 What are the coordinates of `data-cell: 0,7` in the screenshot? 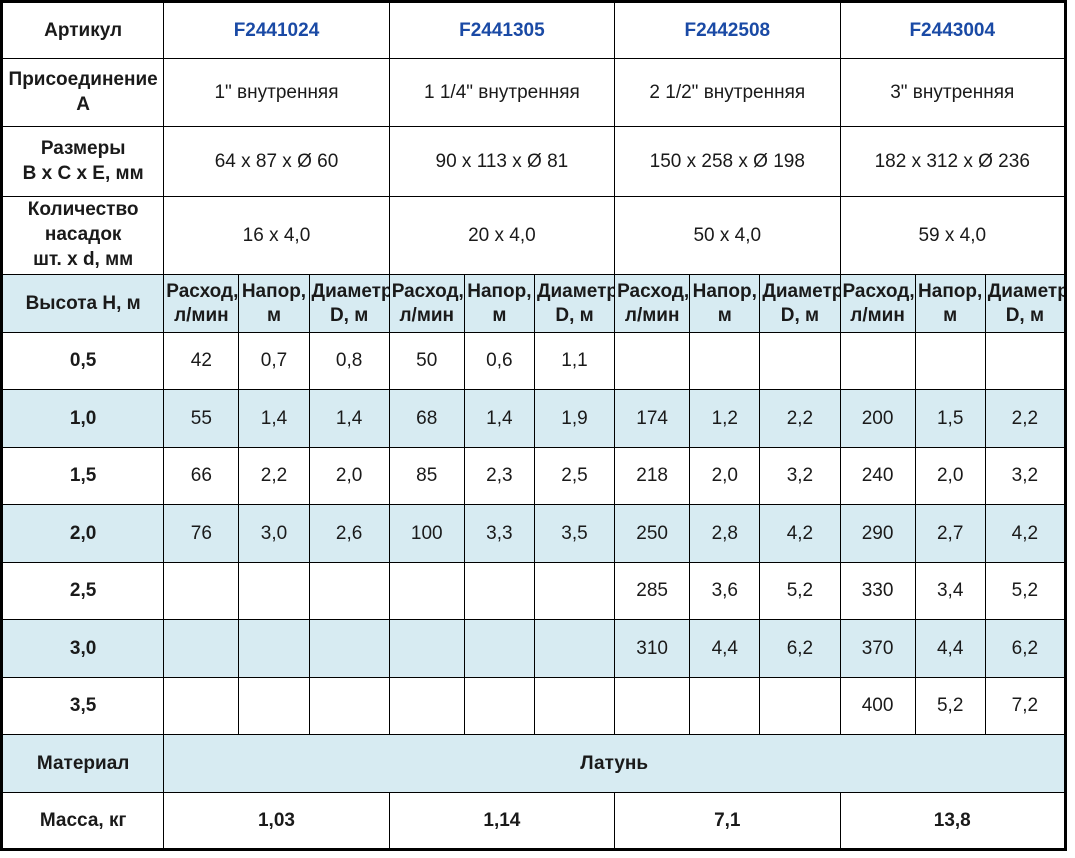 It's located at (274, 361).